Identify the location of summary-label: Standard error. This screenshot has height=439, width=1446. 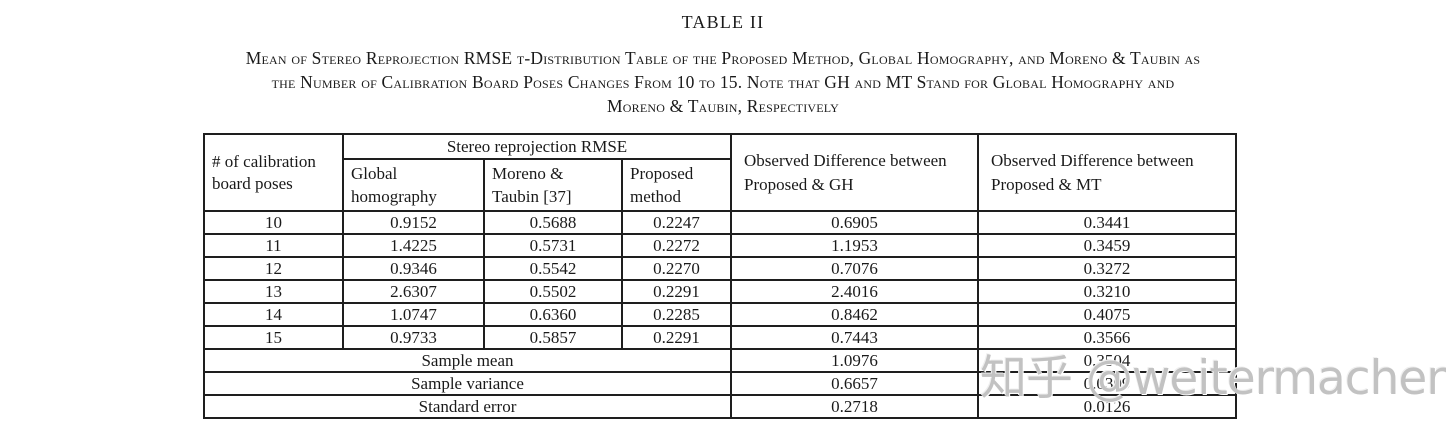
(467, 406).